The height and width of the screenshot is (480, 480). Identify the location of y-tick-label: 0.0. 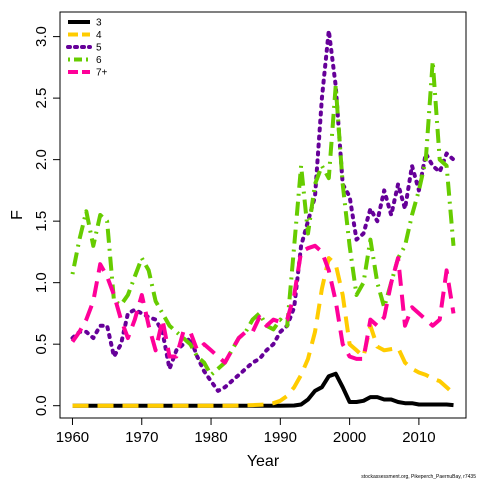
(41, 405).